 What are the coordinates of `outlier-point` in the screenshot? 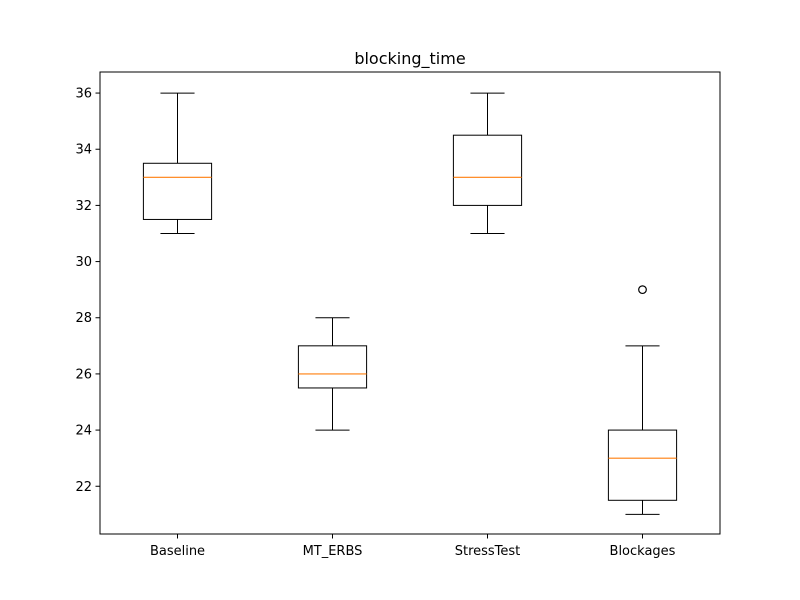 It's located at (642, 290).